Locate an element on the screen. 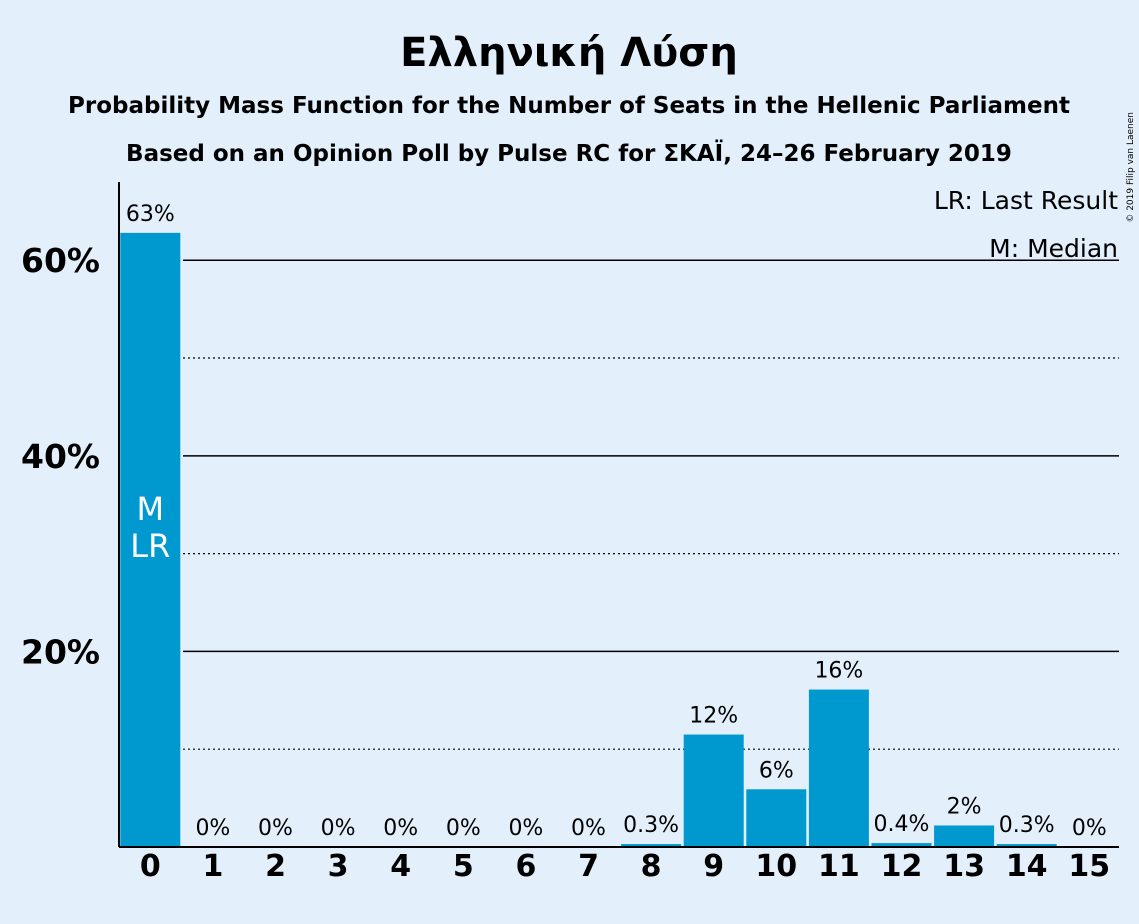 Image resolution: width=1139 pixels, height=924 pixels. x-tick-label-14: 14 is located at coordinates (1027, 866).